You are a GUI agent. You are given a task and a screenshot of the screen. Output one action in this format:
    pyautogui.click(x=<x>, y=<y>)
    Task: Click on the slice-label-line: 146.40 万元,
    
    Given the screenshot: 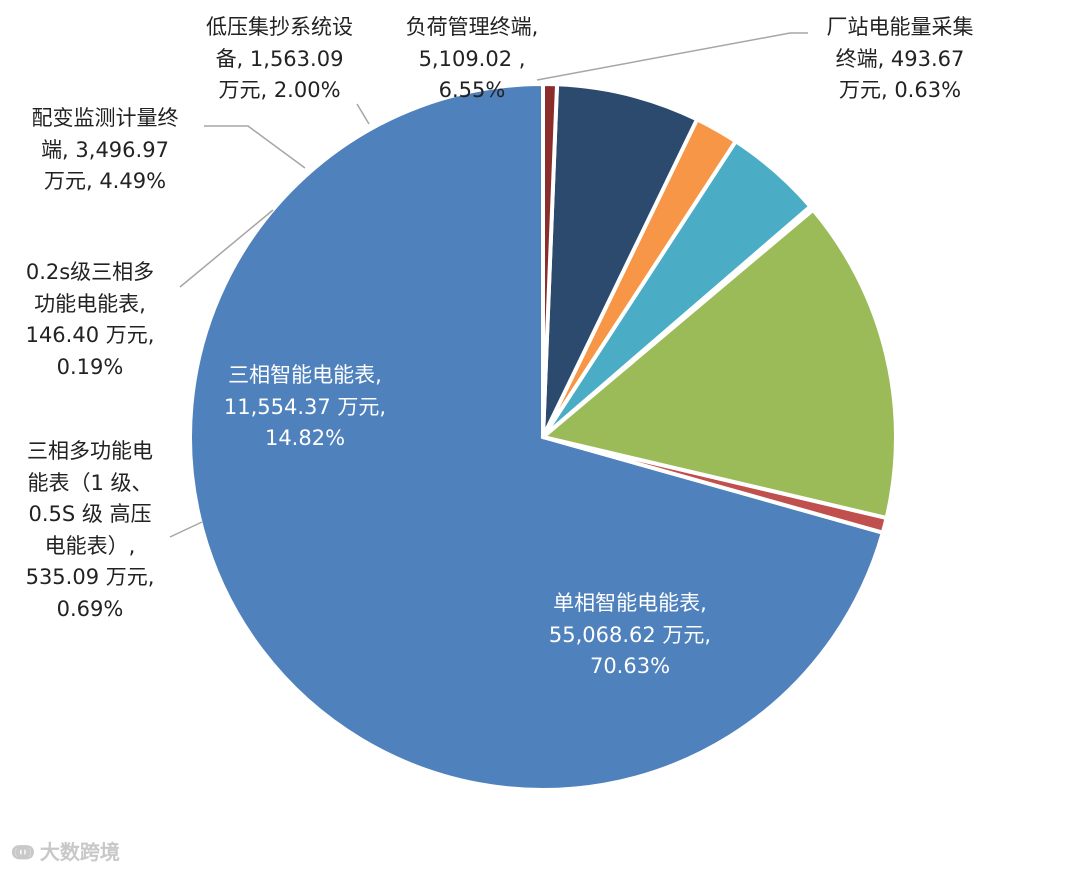 What is the action you would take?
    pyautogui.click(x=90, y=335)
    